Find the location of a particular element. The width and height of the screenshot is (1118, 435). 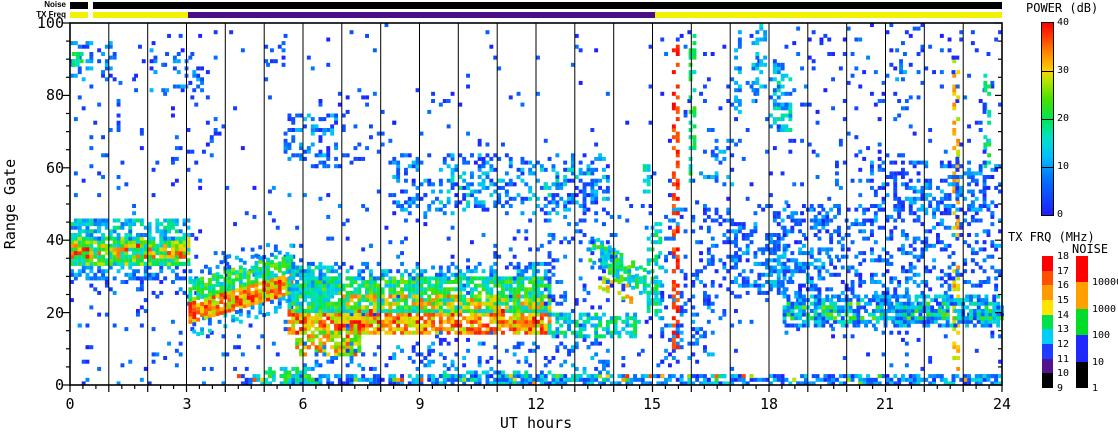

noise-scale-value: 1 is located at coordinates (1095, 388).